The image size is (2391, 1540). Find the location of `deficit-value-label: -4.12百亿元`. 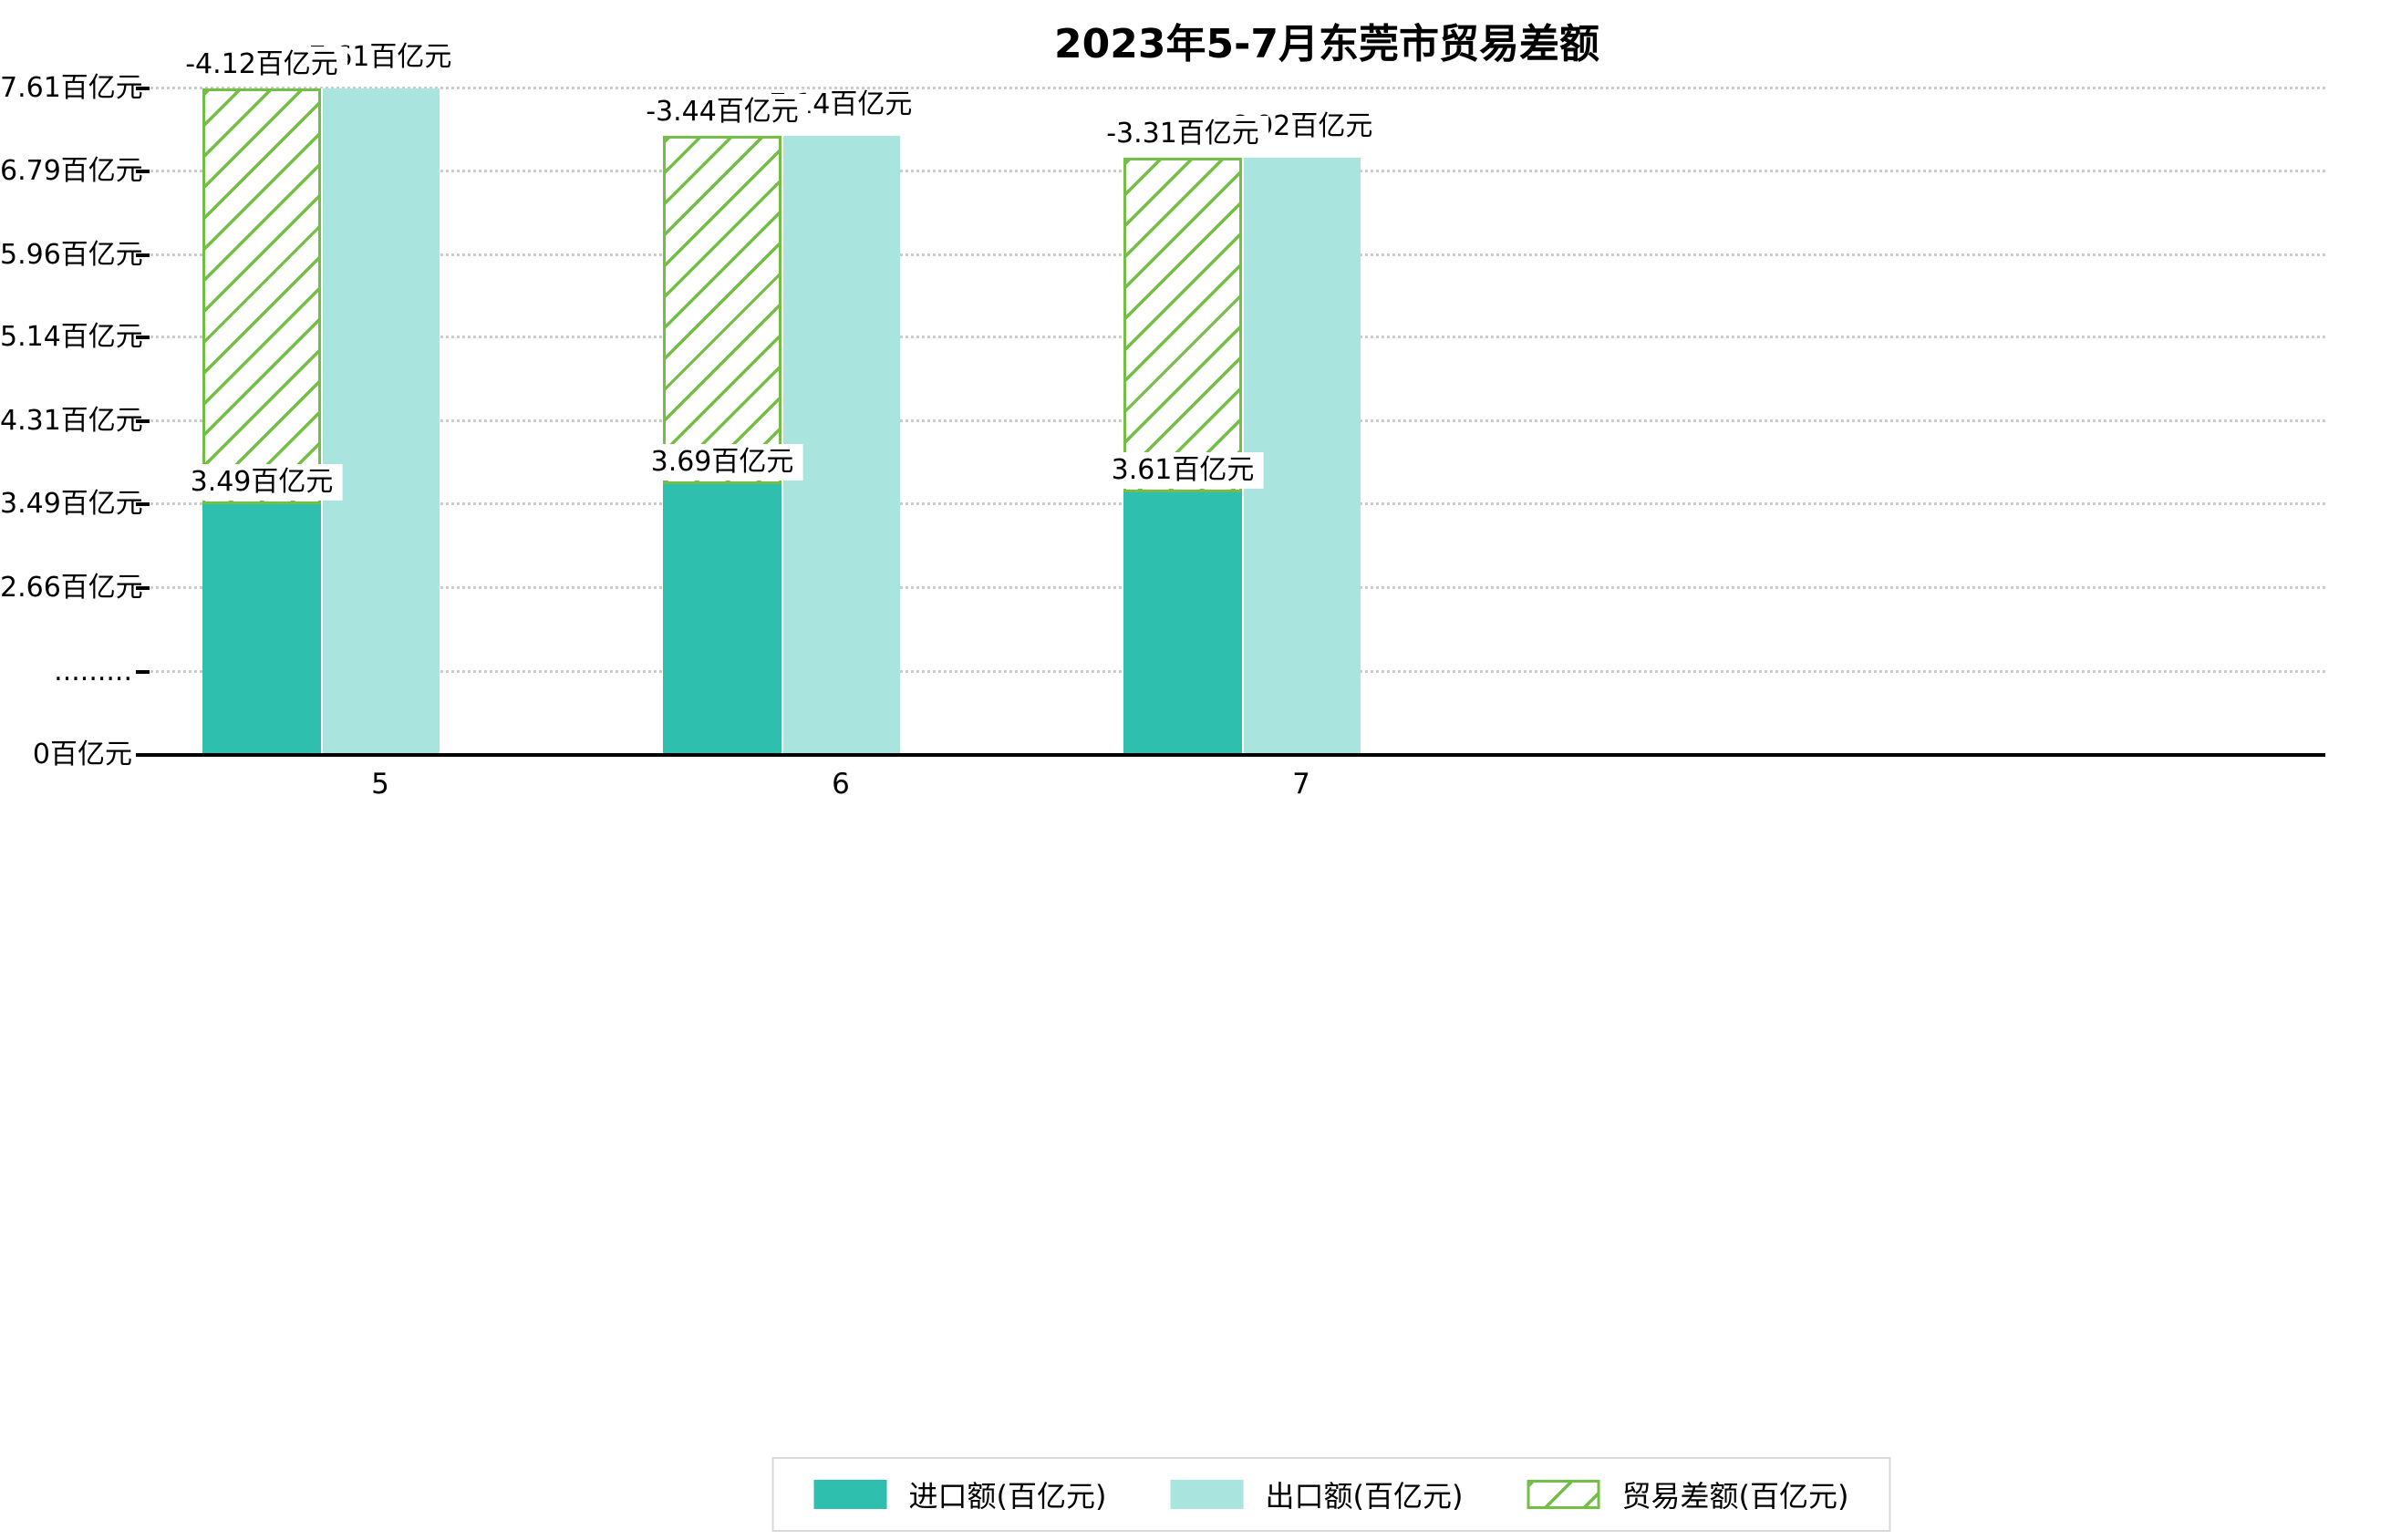

deficit-value-label: -4.12百亿元 is located at coordinates (261, 65).